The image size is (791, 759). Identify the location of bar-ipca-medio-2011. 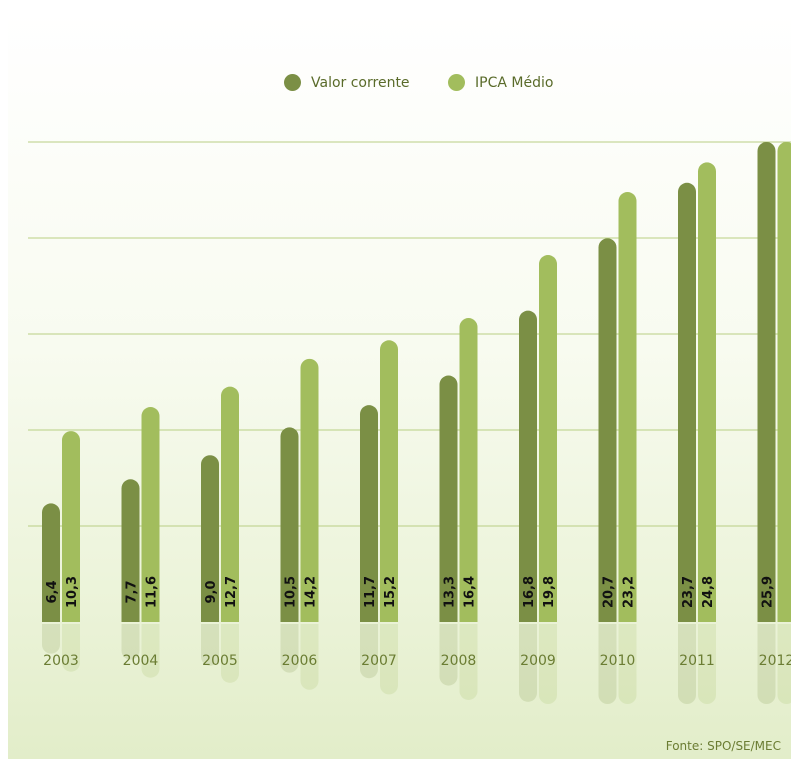
(707, 392).